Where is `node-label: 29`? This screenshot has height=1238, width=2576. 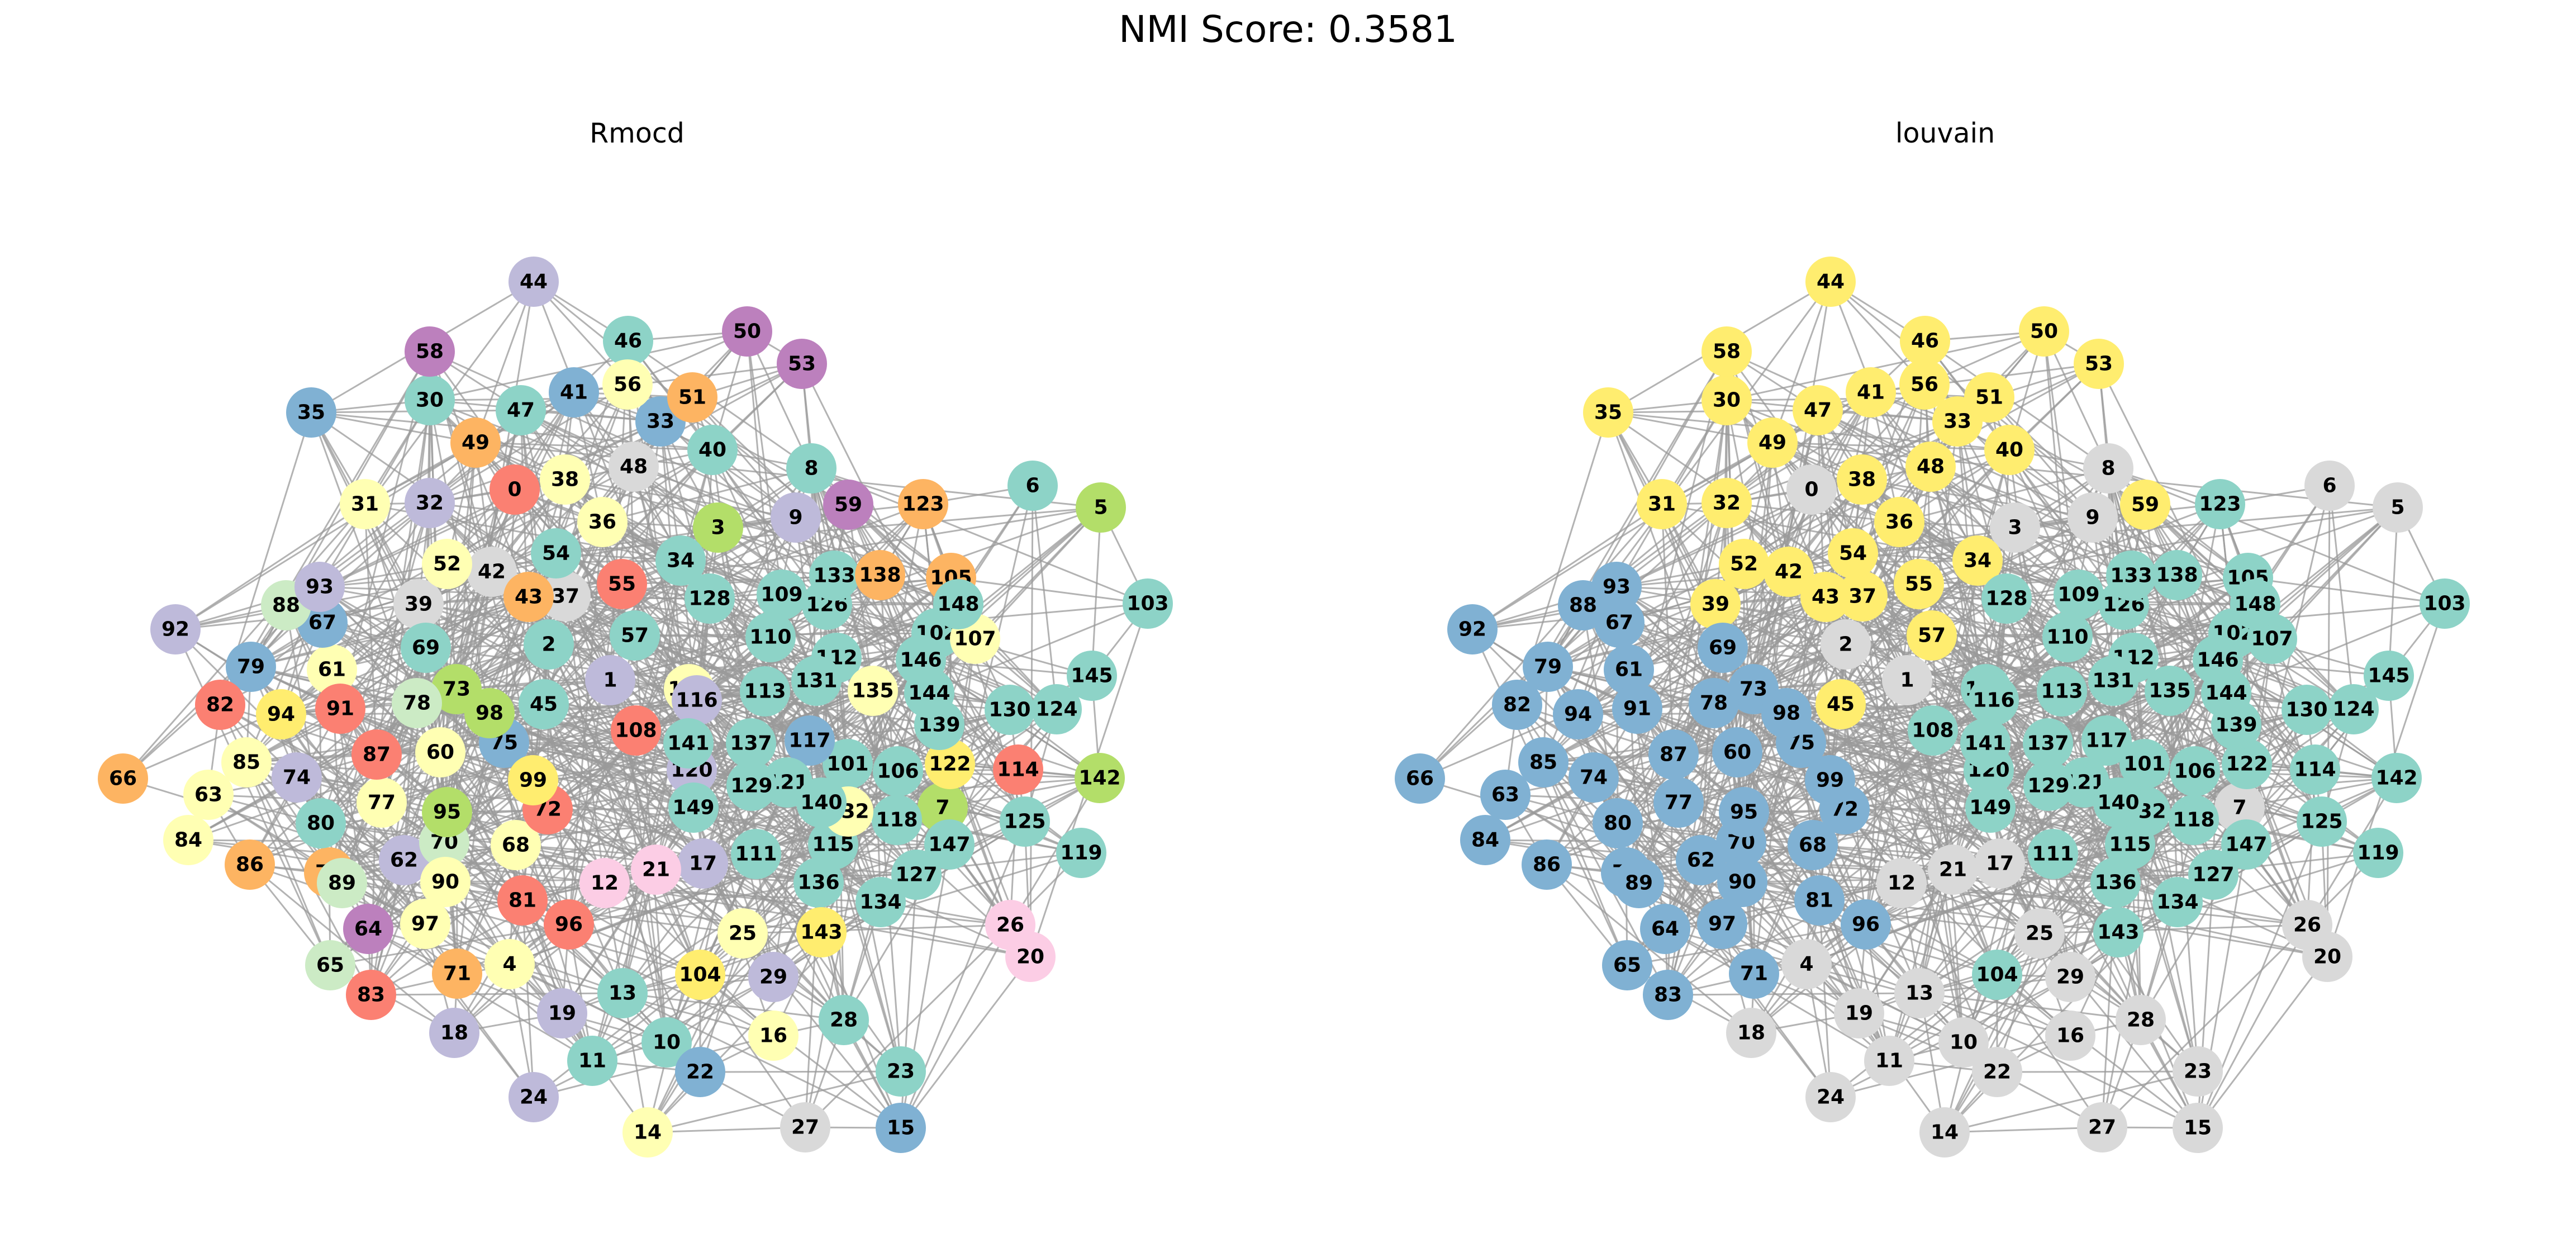 node-label: 29 is located at coordinates (773, 977).